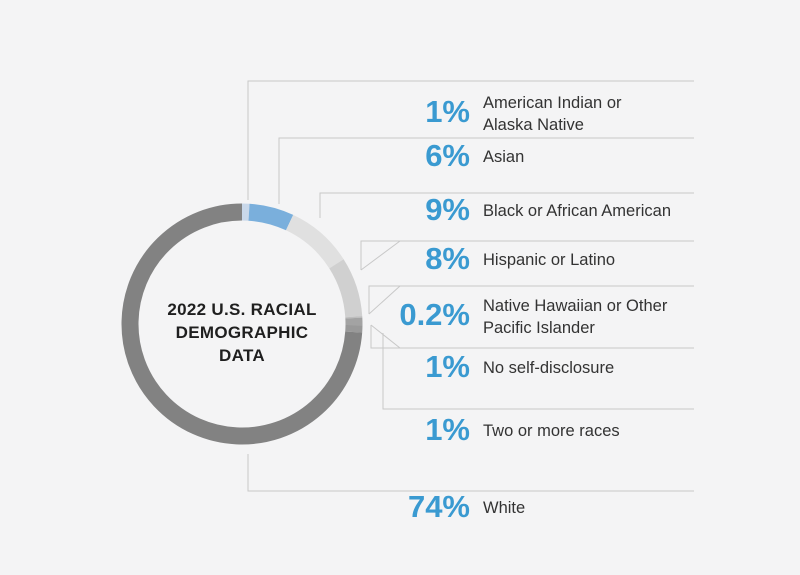  What do you see at coordinates (598, 508) in the screenshot?
I see `legend-label: White` at bounding box center [598, 508].